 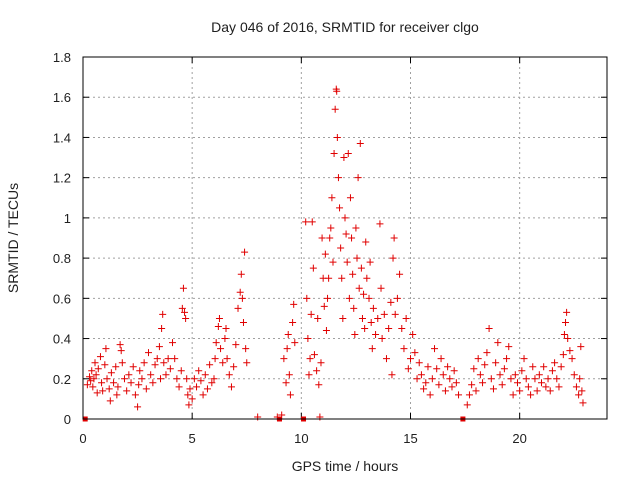 I want to click on y-tick-label: 1.6, so click(x=62, y=97).